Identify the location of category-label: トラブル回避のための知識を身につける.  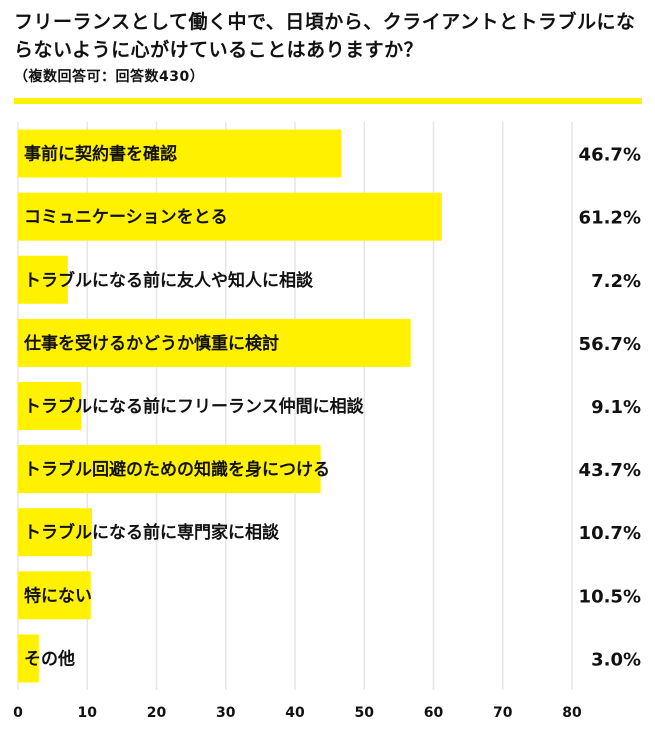
(177, 469).